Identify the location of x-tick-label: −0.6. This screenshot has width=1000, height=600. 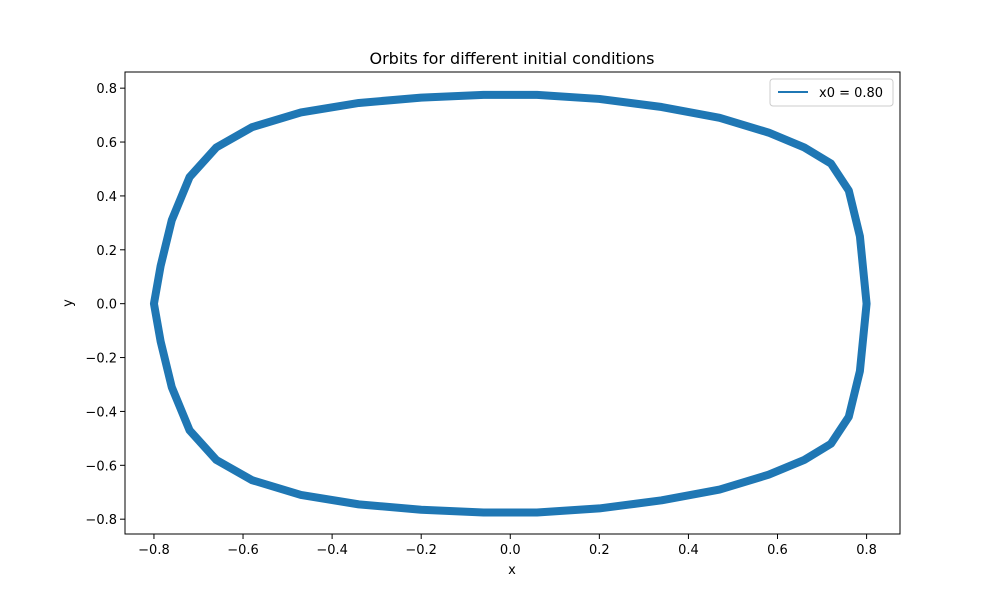
(243, 550).